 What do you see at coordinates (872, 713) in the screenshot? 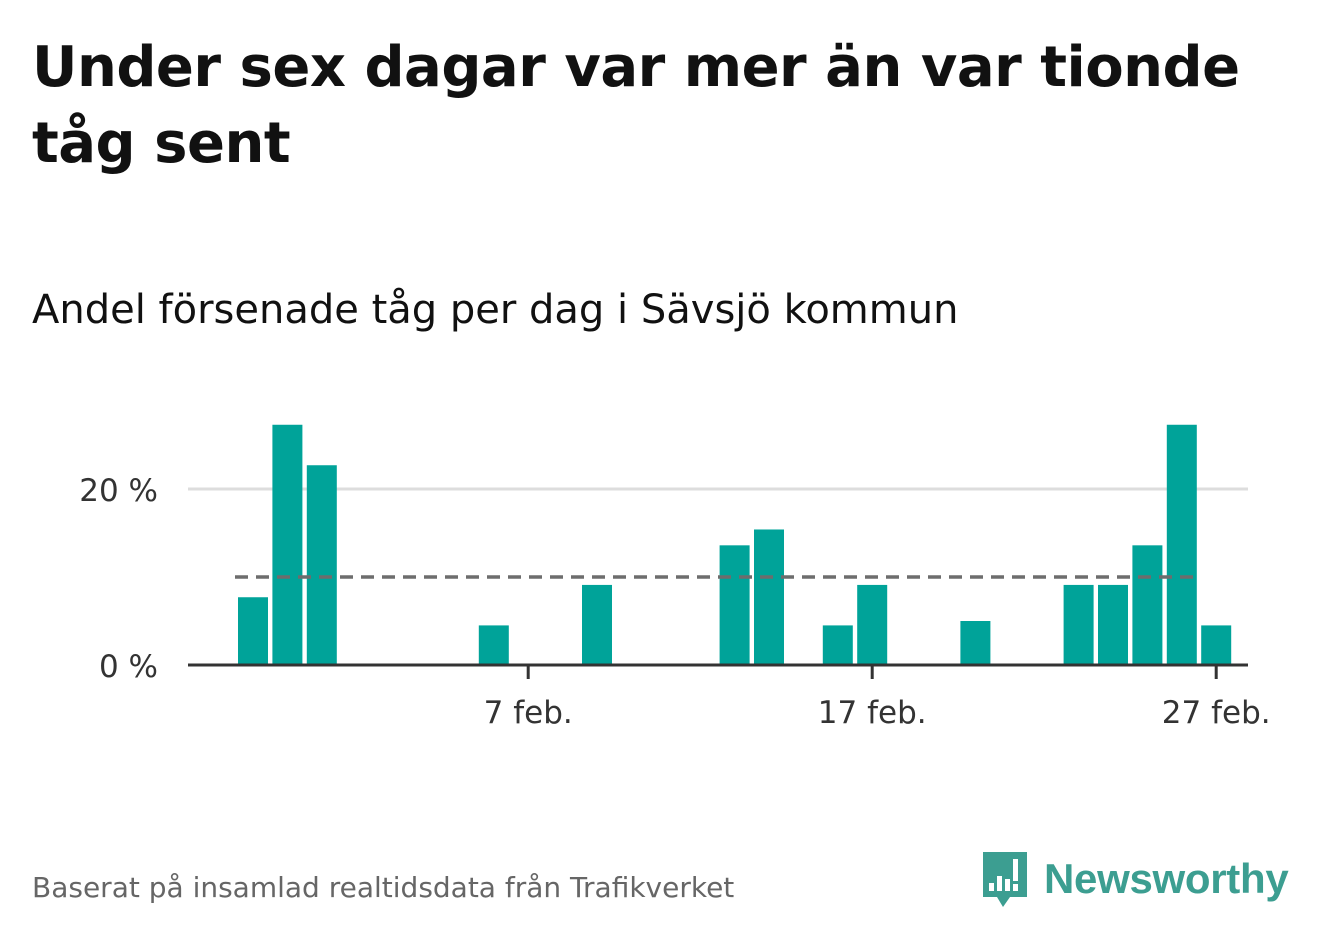
I see `x-tick-label: 17 feb.` at bounding box center [872, 713].